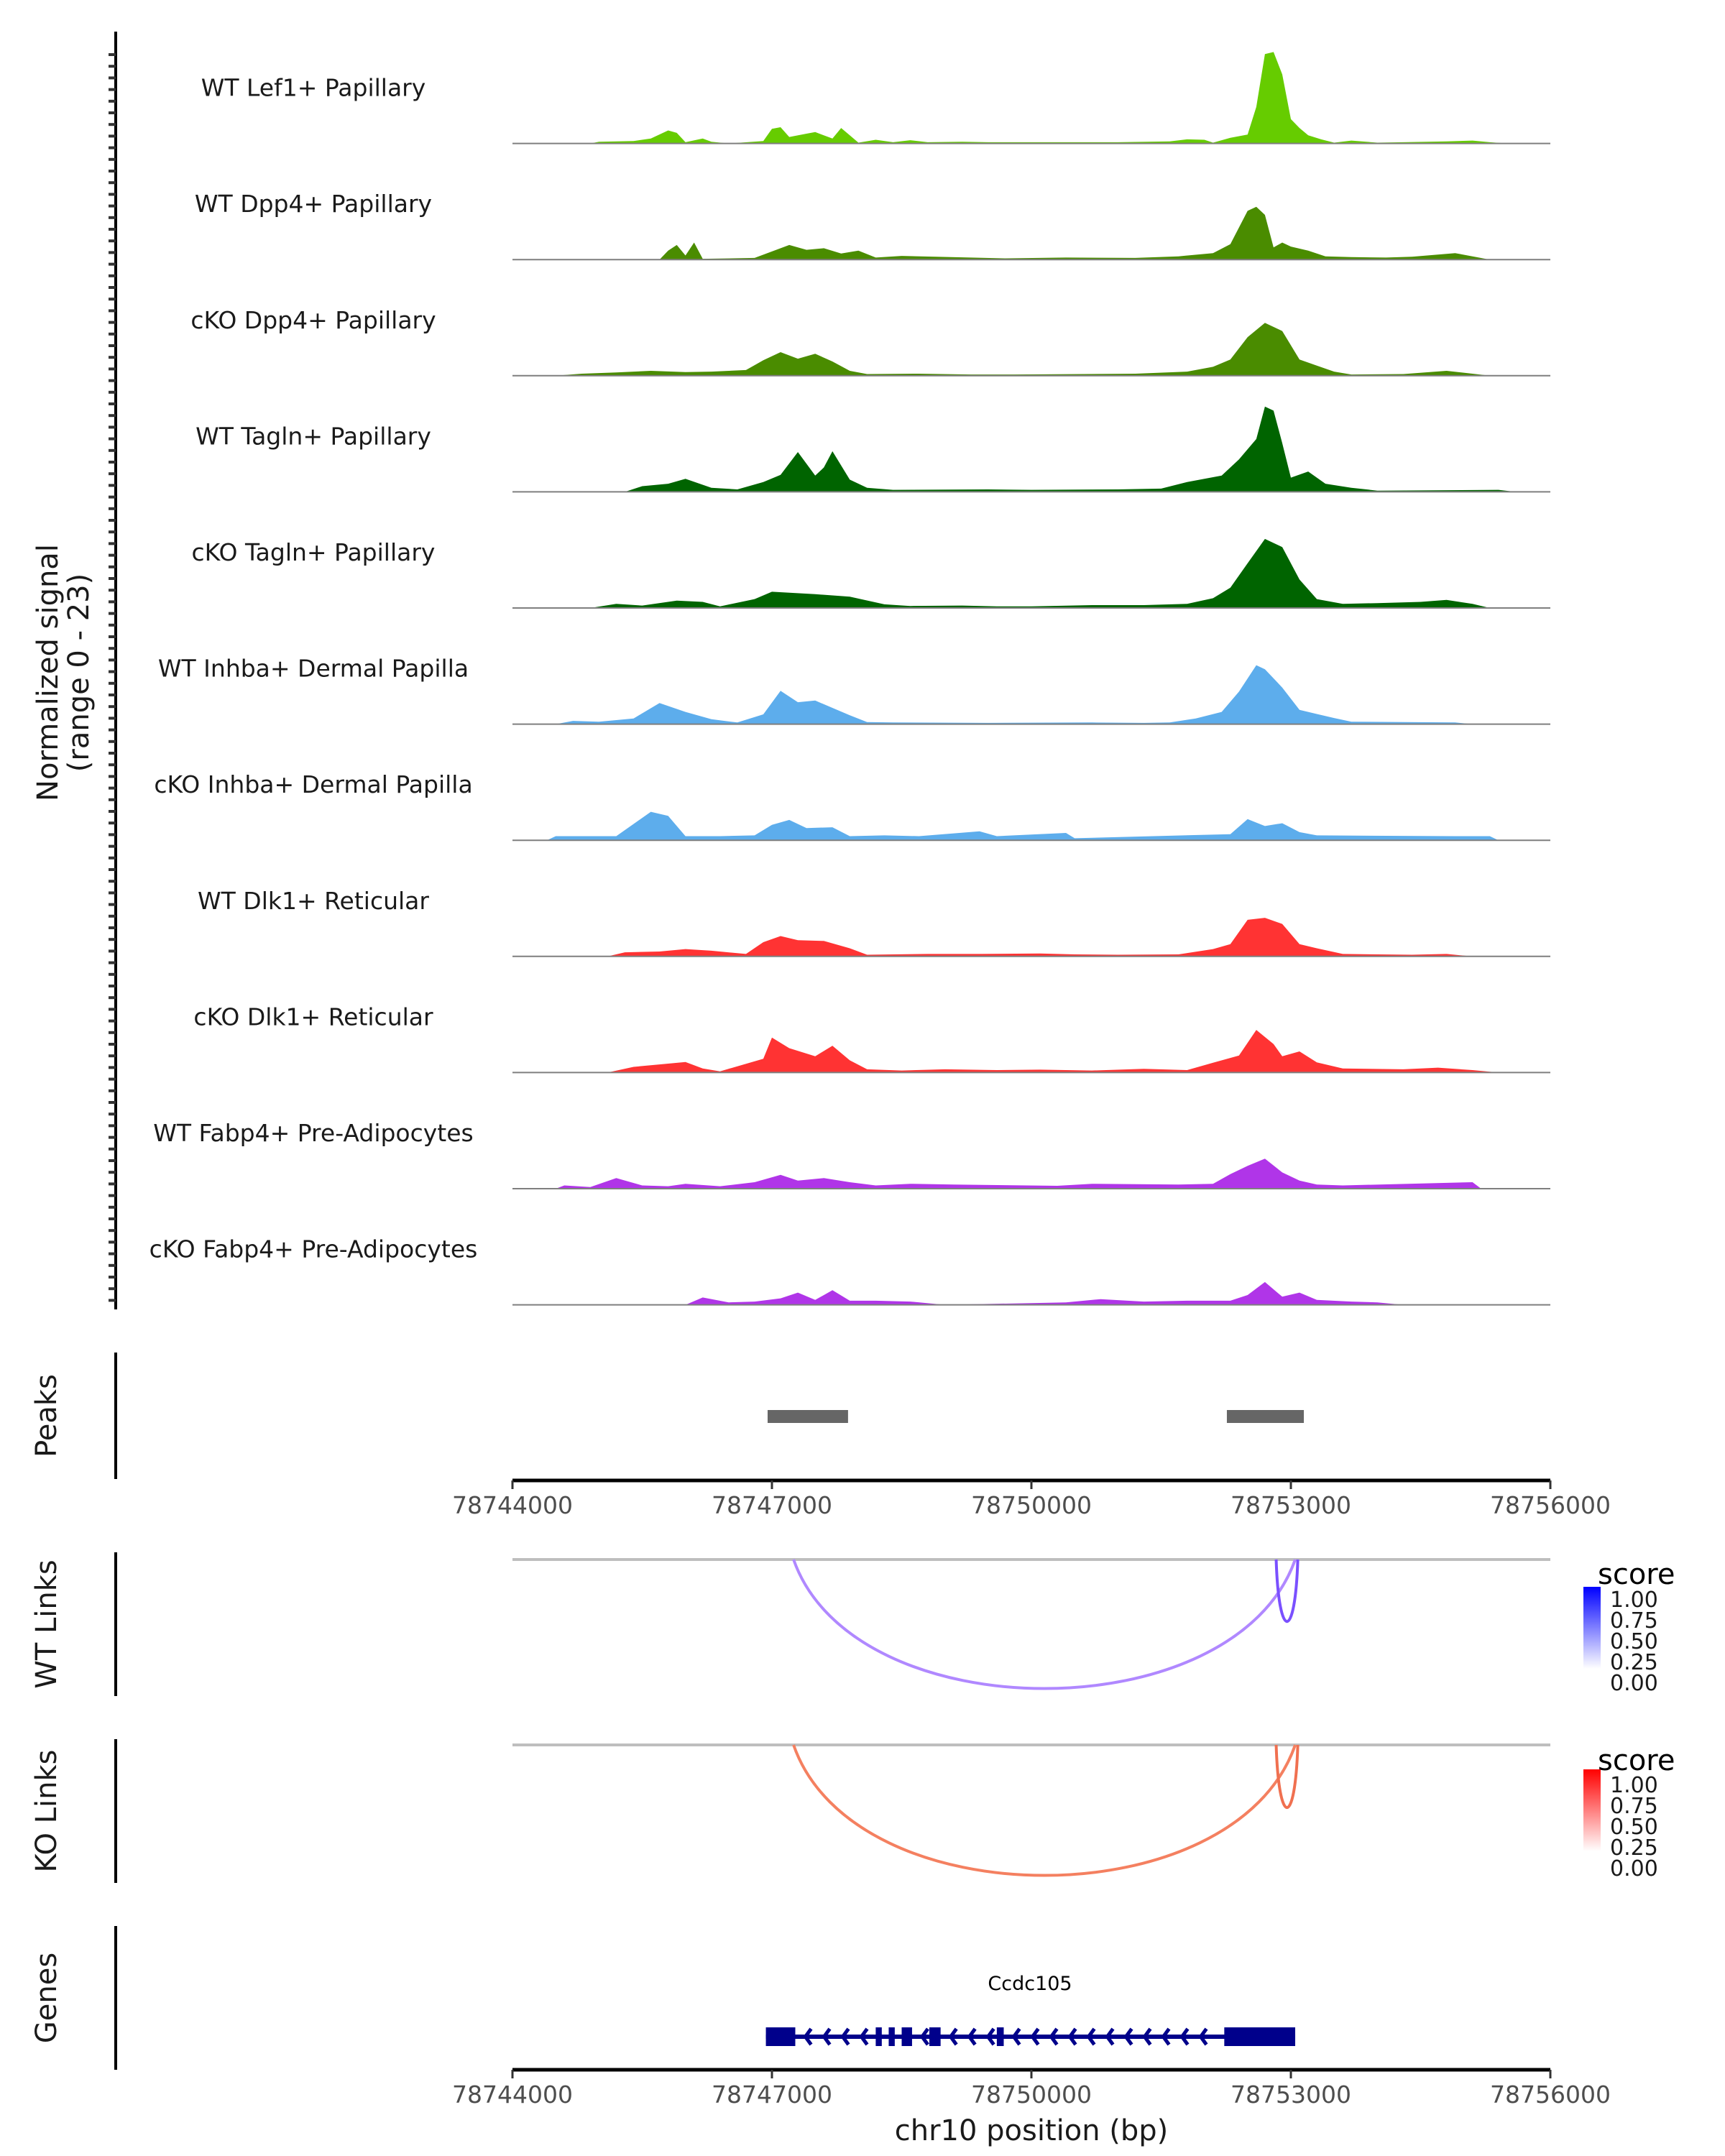 The height and width of the screenshot is (2156, 1725). What do you see at coordinates (1030, 1984) in the screenshot?
I see `gene-name-label: Ccdc105` at bounding box center [1030, 1984].